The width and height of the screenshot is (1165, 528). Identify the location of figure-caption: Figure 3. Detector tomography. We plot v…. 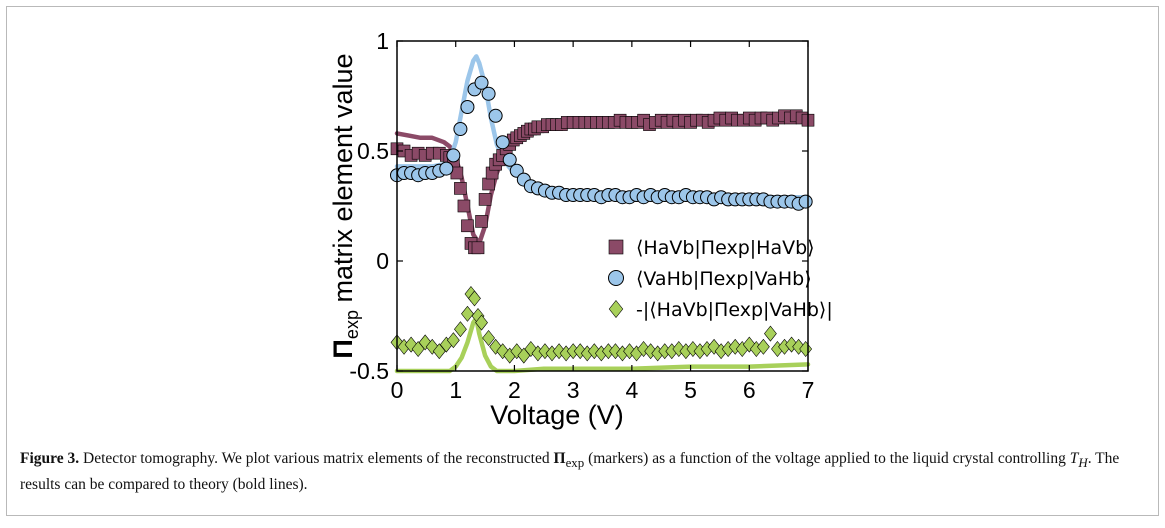
(582, 472).